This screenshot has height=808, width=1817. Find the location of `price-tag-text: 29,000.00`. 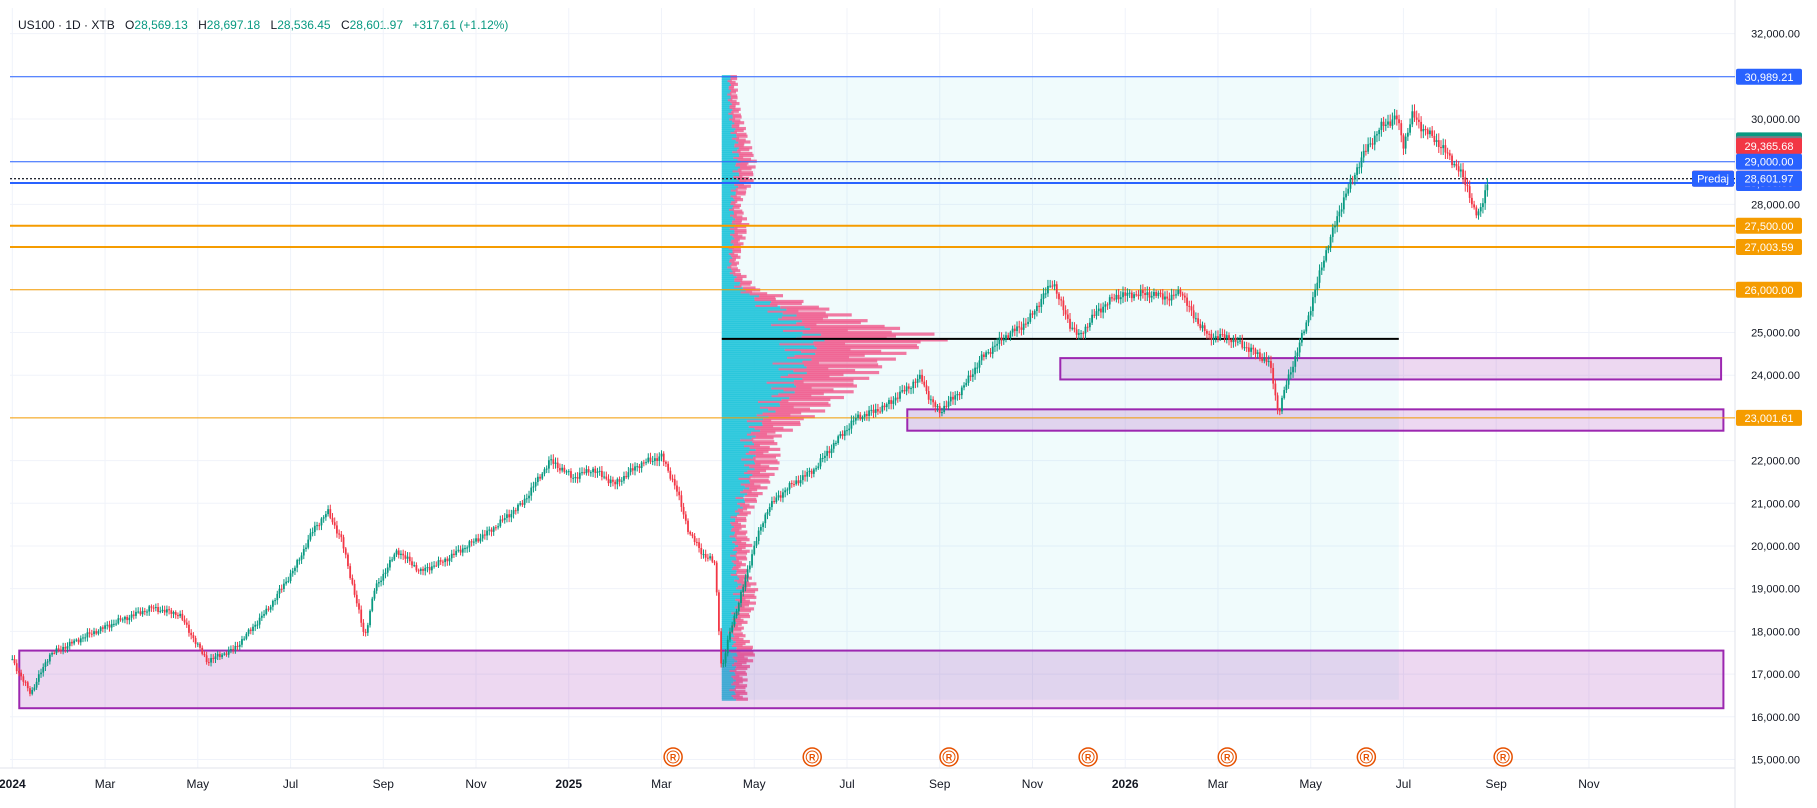

price-tag-text: 29,000.00 is located at coordinates (1769, 163).